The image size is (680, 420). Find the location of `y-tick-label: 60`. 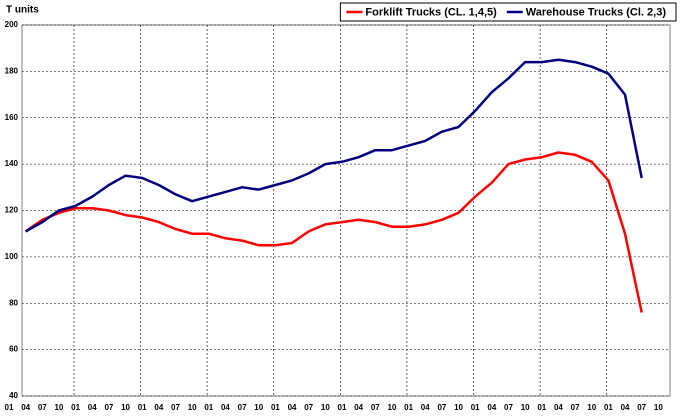

y-tick-label: 60 is located at coordinates (13, 349).